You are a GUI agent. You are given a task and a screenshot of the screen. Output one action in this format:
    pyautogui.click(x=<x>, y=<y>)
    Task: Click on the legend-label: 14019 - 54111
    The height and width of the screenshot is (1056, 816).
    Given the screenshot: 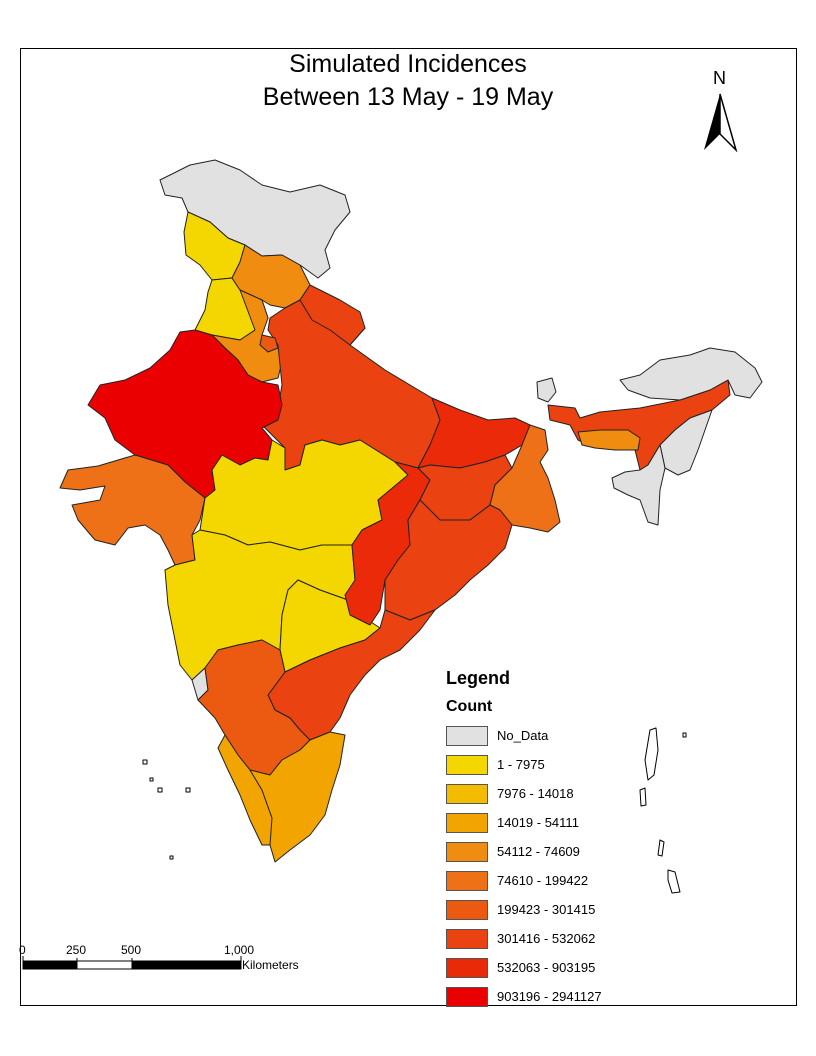 What is the action you would take?
    pyautogui.click(x=538, y=822)
    